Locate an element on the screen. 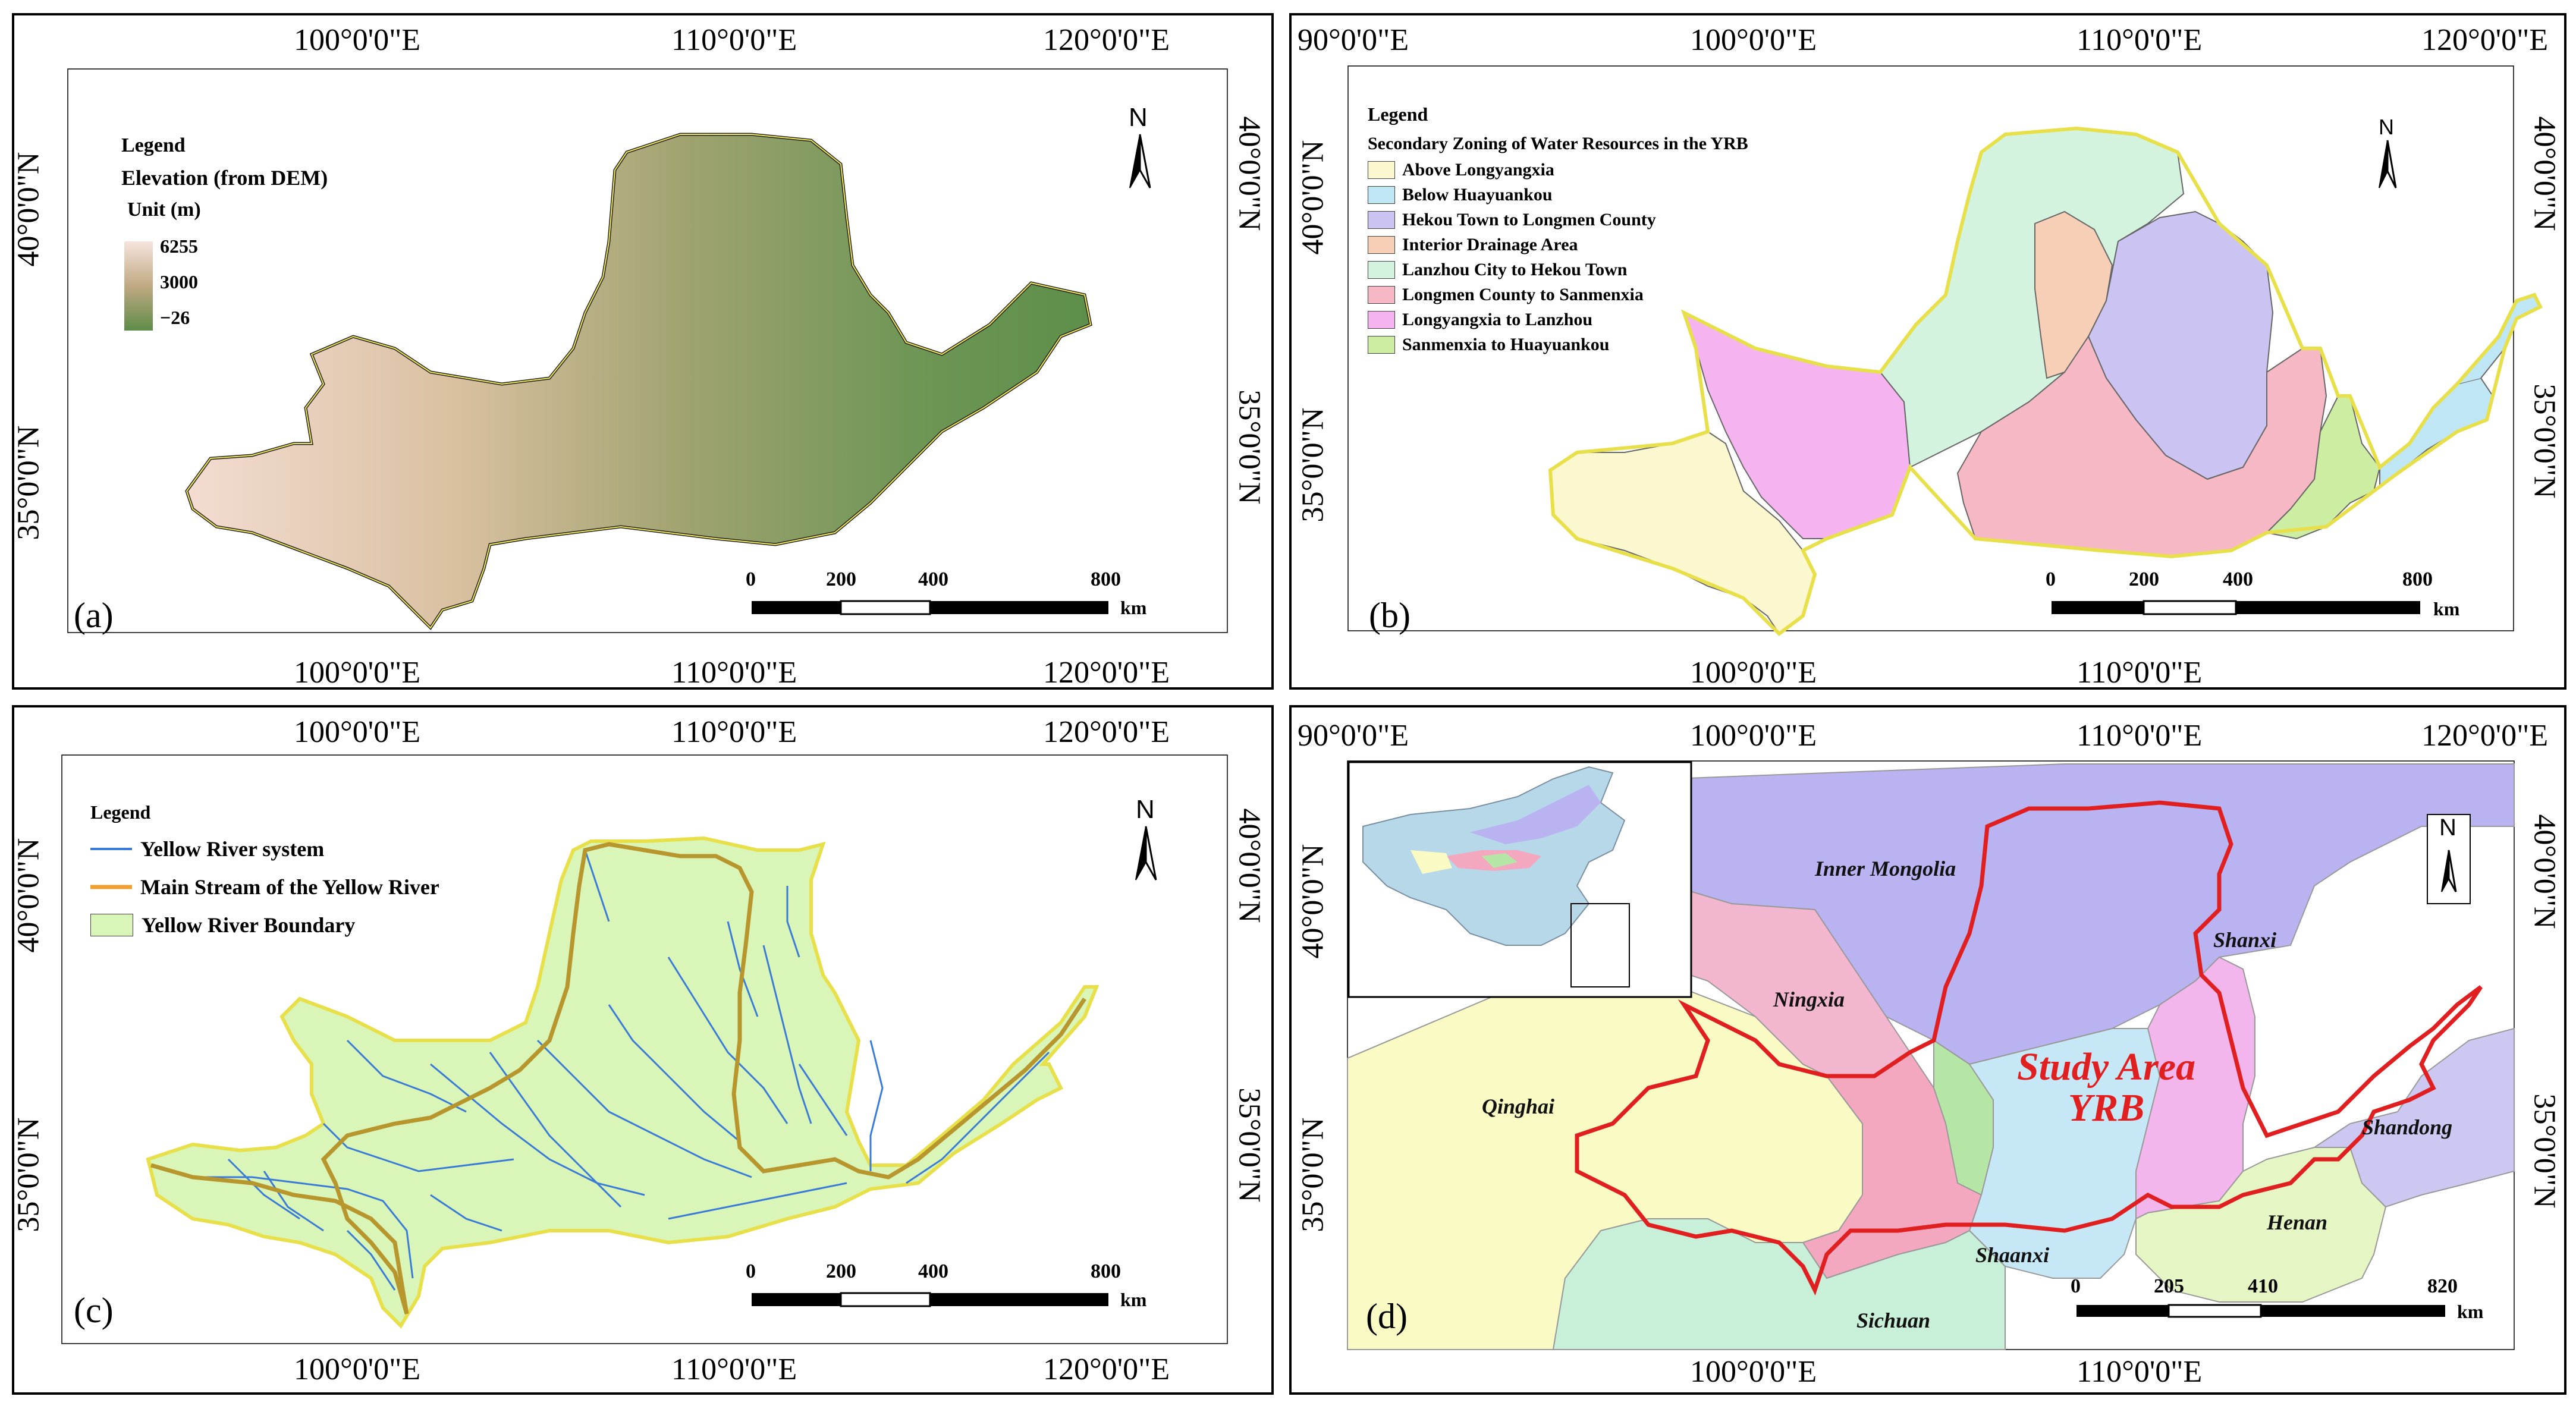 This screenshot has height=1409, width=2576. legend-subtitle: Elevation (from DEM) is located at coordinates (224, 178).